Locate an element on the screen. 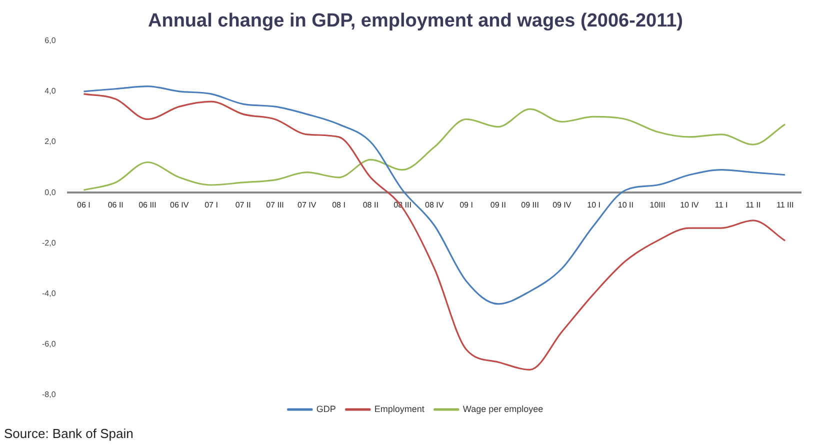 The height and width of the screenshot is (446, 821). y-tick-label: 2,0 is located at coordinates (50, 141).